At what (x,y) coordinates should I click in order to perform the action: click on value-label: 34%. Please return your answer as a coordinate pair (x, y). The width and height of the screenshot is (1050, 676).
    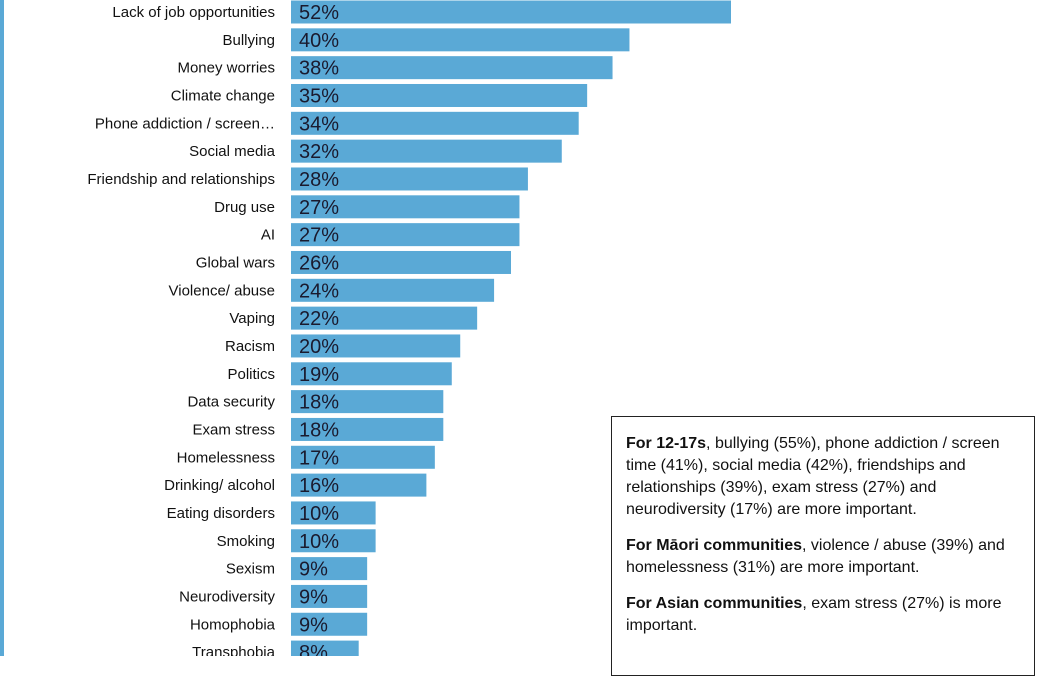
    Looking at the image, I should click on (319, 124).